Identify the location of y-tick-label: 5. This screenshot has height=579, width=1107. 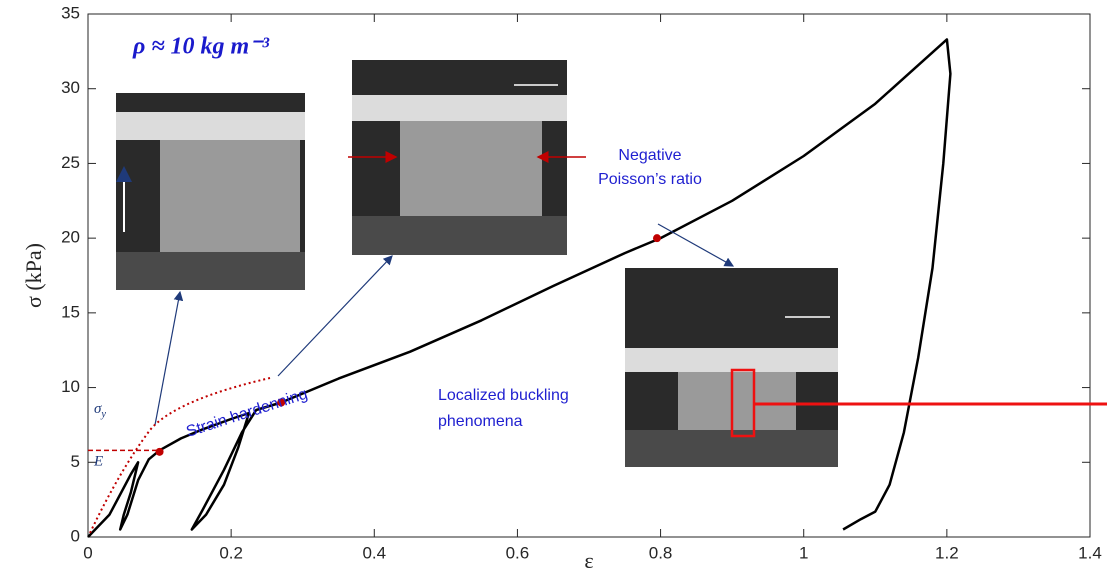
(75, 461).